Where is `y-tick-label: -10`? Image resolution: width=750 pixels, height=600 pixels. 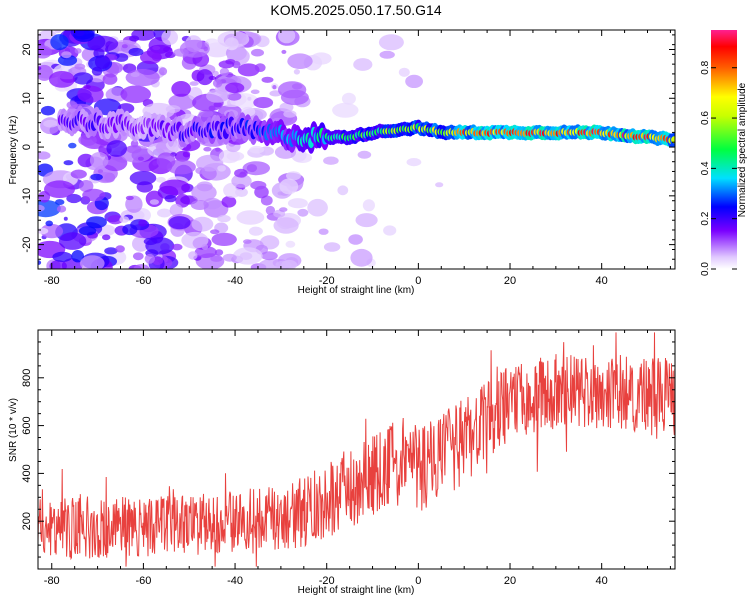 y-tick-label: -10 is located at coordinates (27, 196).